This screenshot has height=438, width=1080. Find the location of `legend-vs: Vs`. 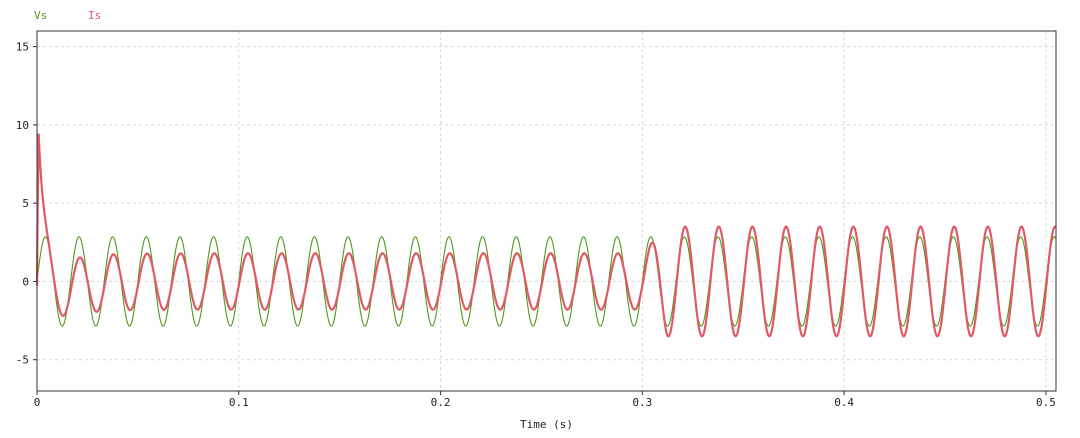

legend-vs: Vs is located at coordinates (41, 15).